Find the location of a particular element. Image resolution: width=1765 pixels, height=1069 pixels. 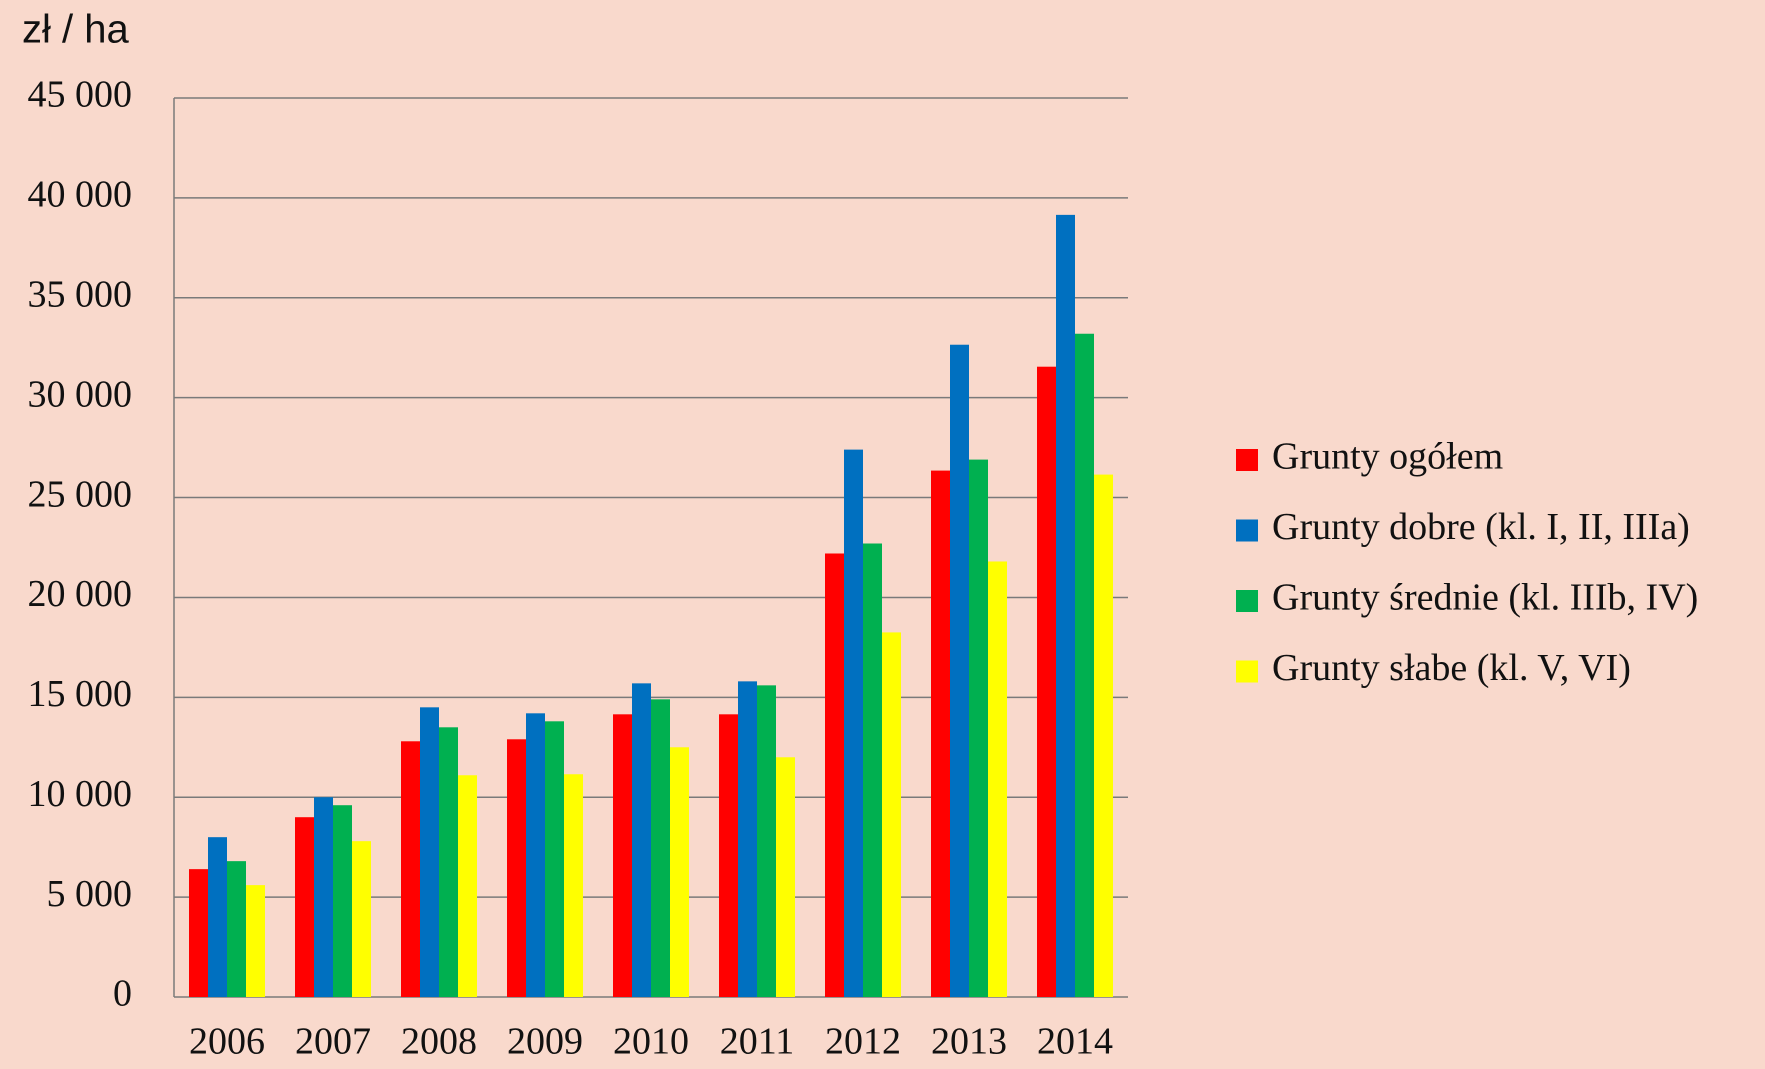

x-tick-label: 2013 is located at coordinates (969, 1042).